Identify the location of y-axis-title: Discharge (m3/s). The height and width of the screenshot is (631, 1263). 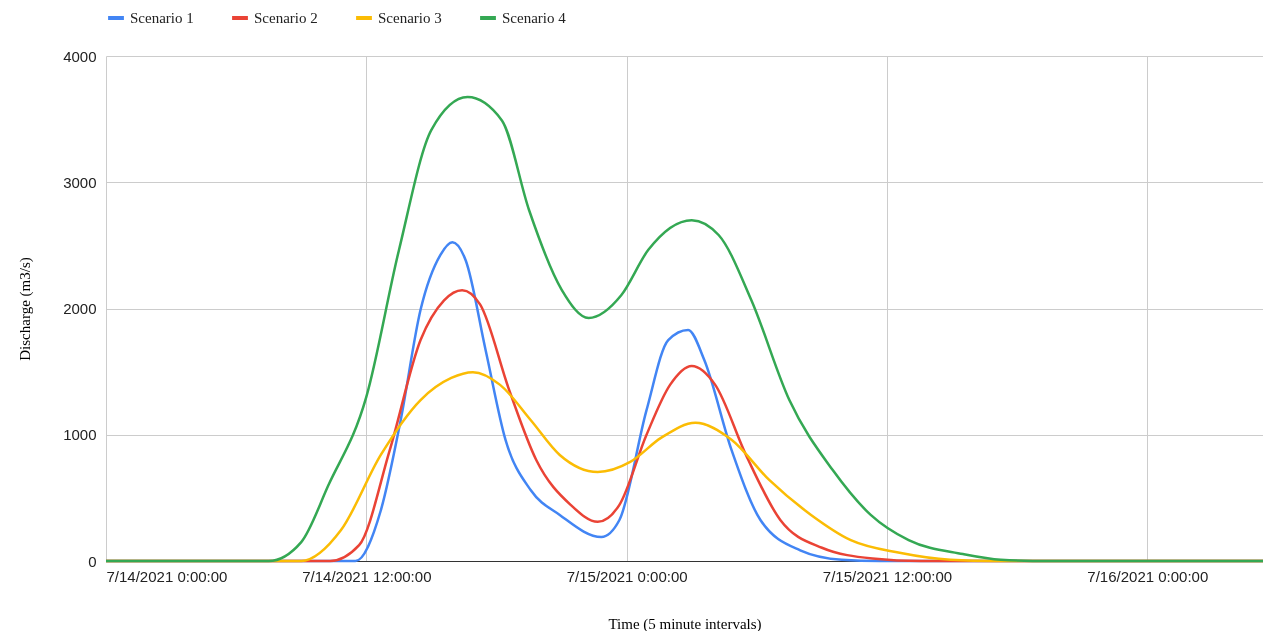
(26, 309).